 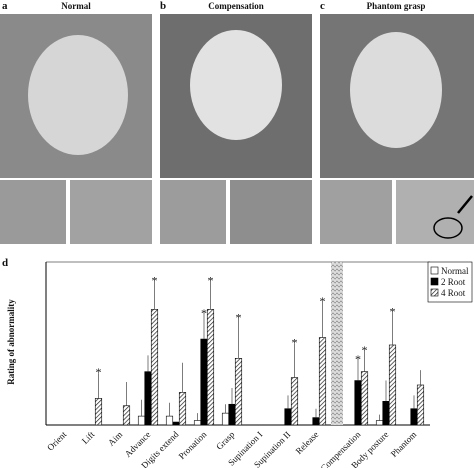 What do you see at coordinates (453, 293) in the screenshot?
I see `legend-label: 4 Root` at bounding box center [453, 293].